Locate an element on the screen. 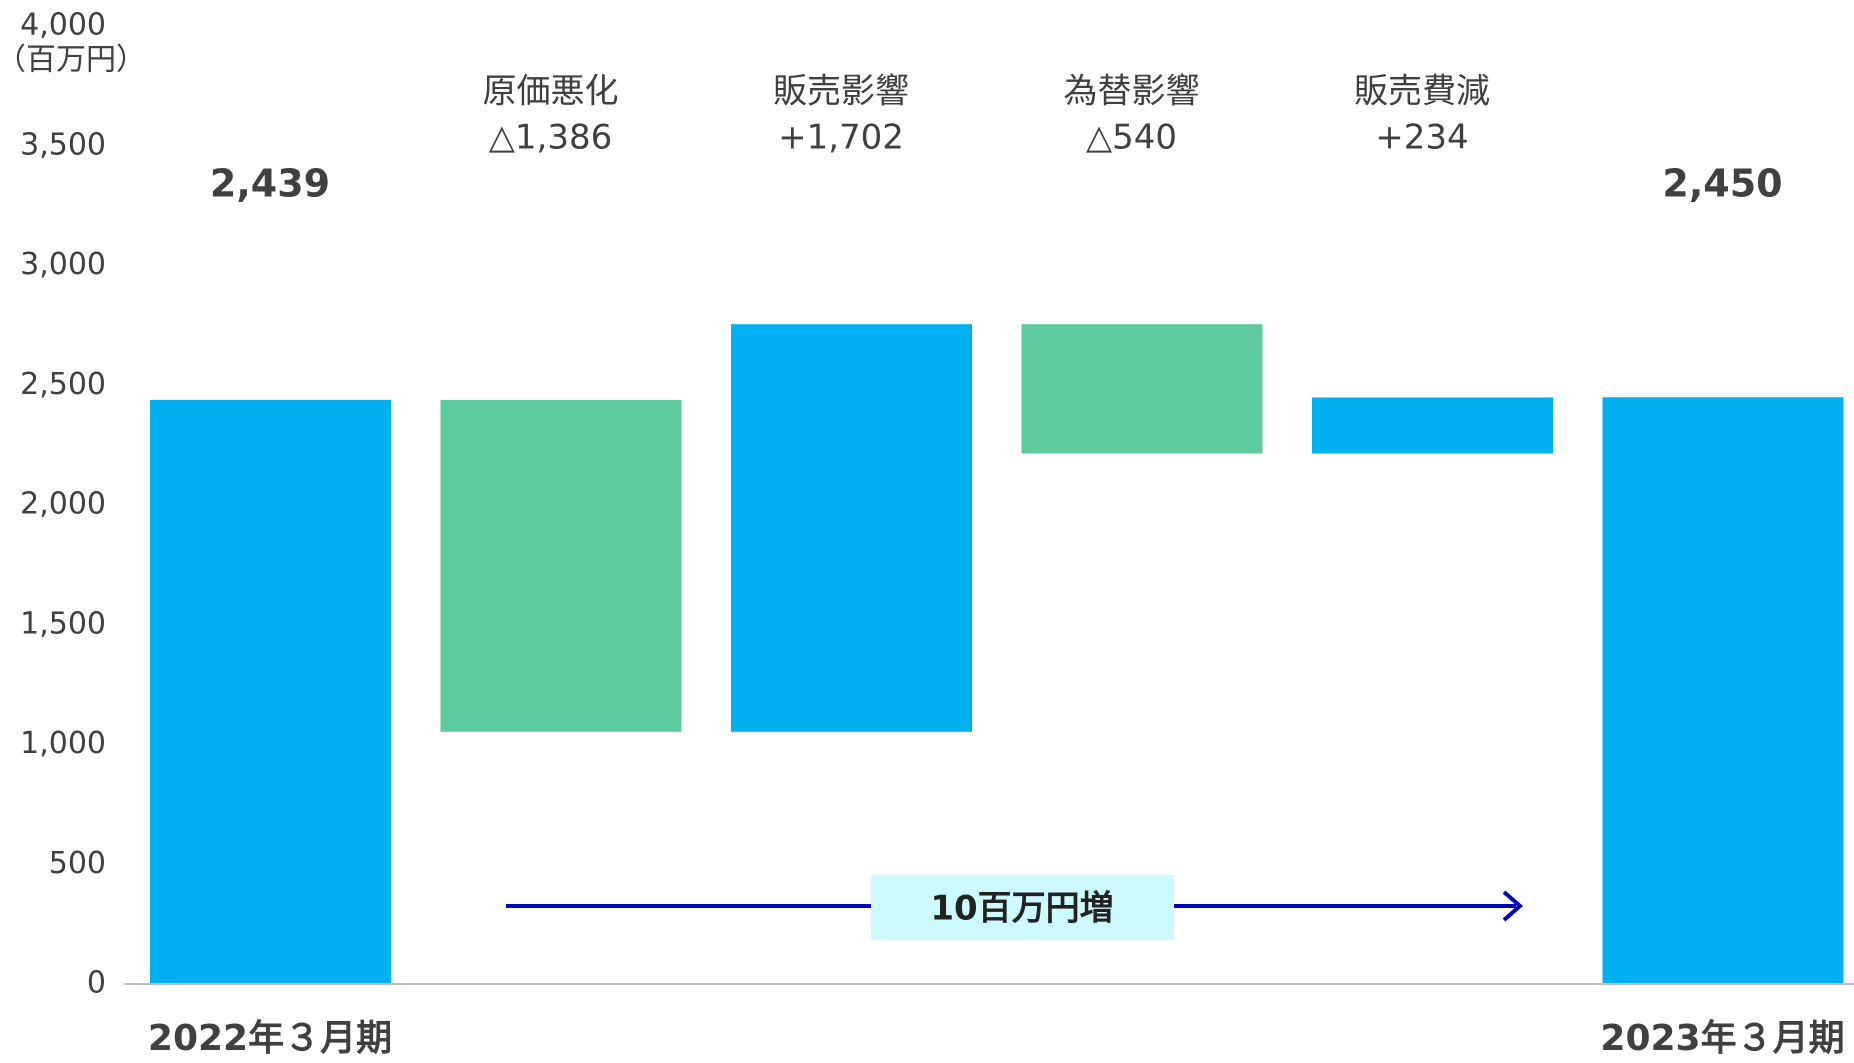 The image size is (1854, 1063). category-label: 販売費減 is located at coordinates (1422, 92).